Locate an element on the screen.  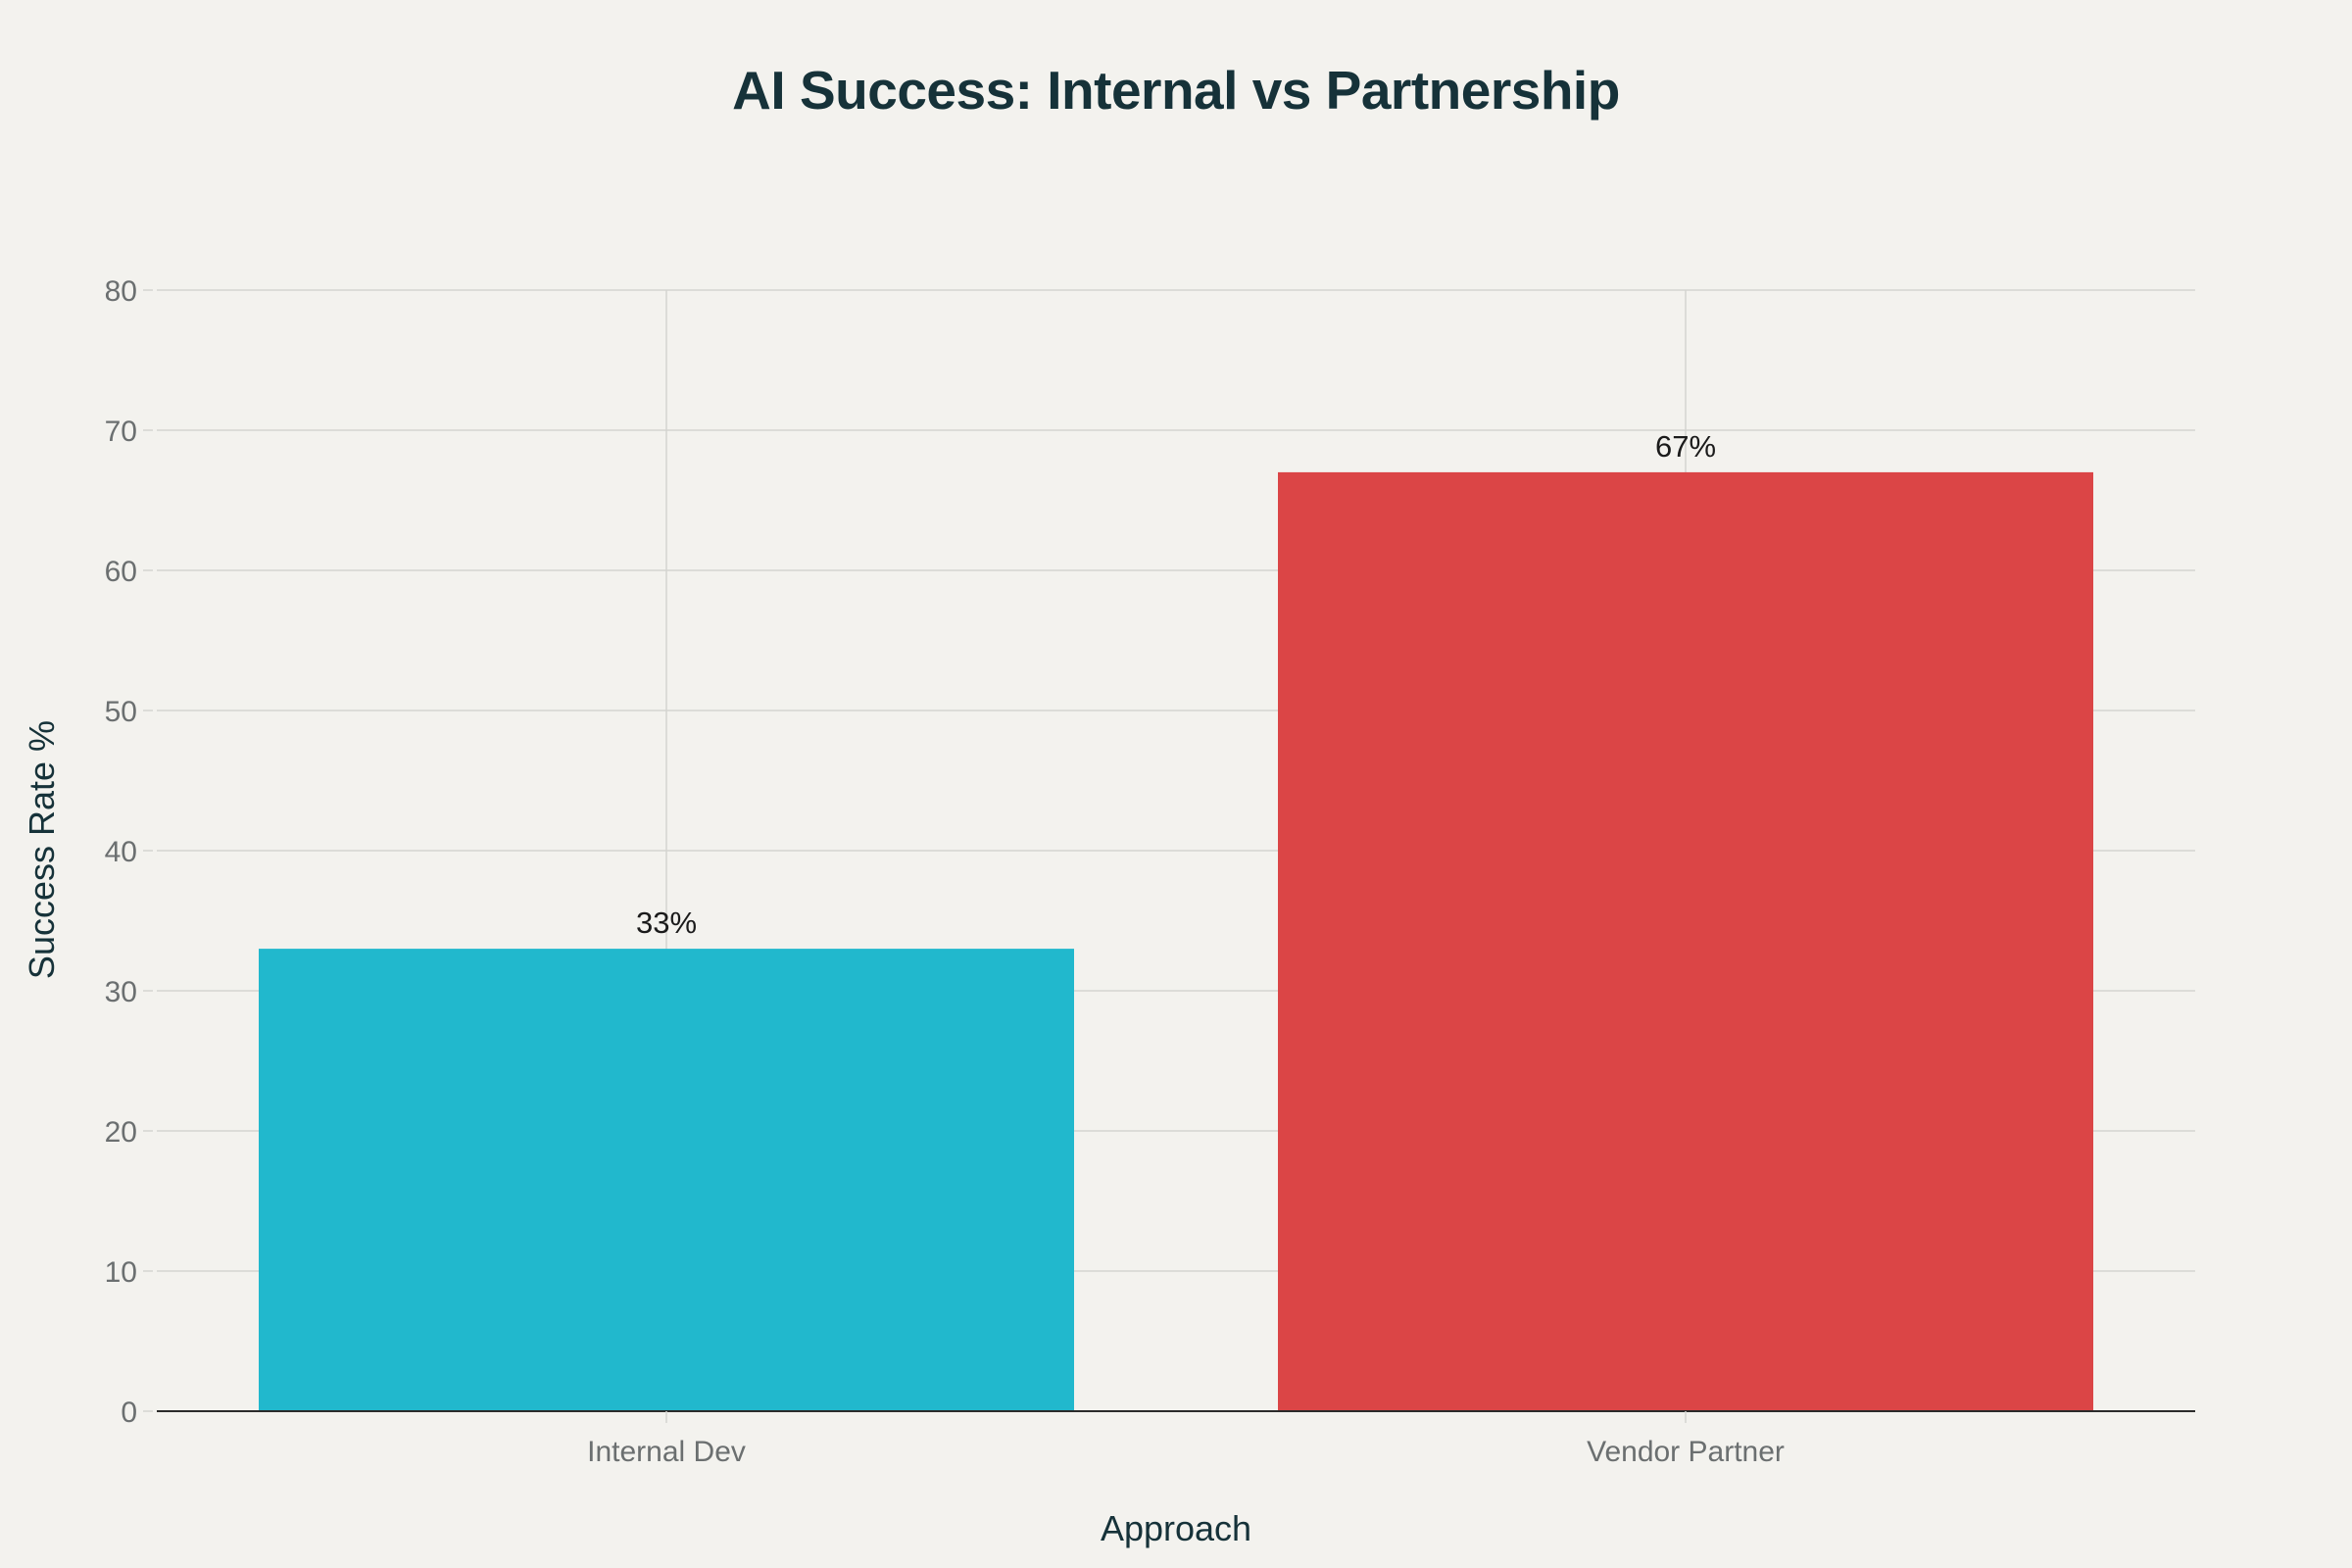
y-tick-label: 0 is located at coordinates (129, 1412).